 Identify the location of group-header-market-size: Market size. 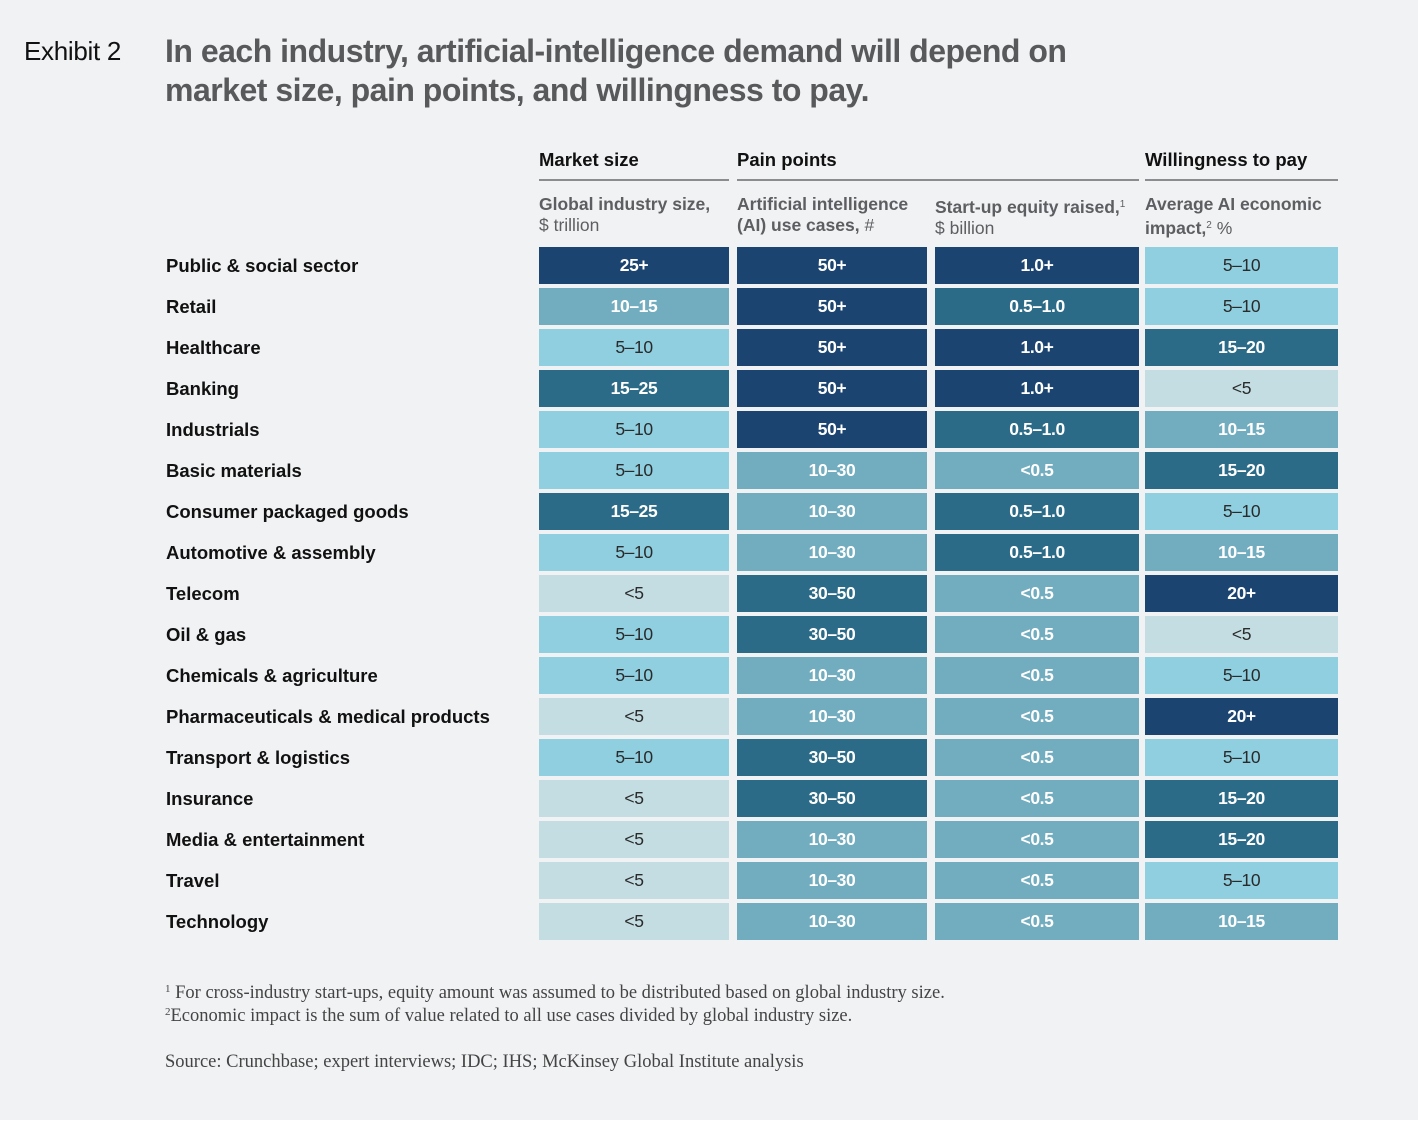
(634, 165).